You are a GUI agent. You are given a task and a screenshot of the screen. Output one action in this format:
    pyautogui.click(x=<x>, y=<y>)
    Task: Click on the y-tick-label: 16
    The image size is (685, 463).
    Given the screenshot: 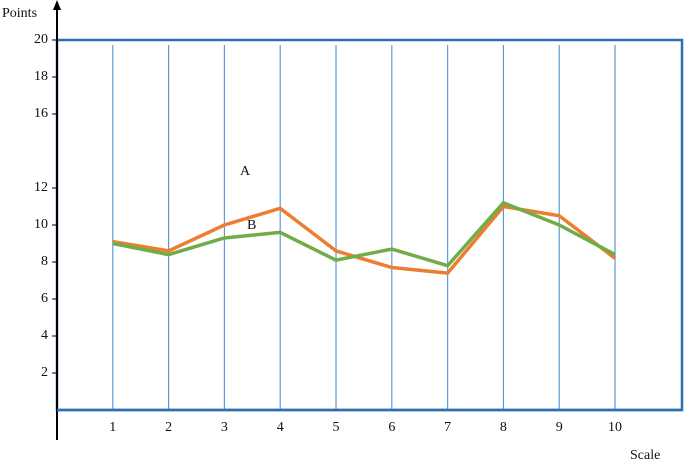 What is the action you would take?
    pyautogui.click(x=41, y=113)
    